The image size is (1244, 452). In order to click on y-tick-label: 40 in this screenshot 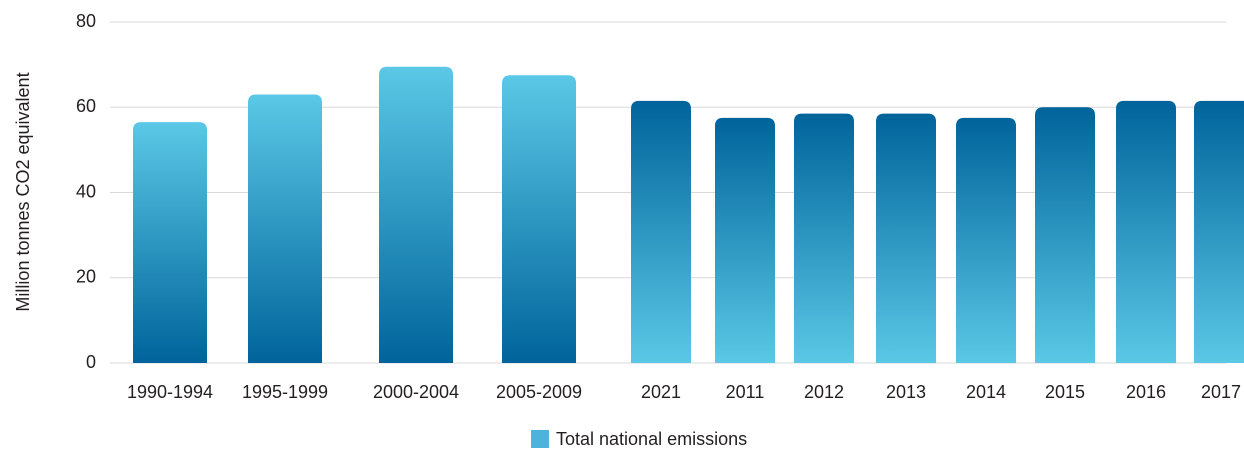, I will do `click(86, 191)`.